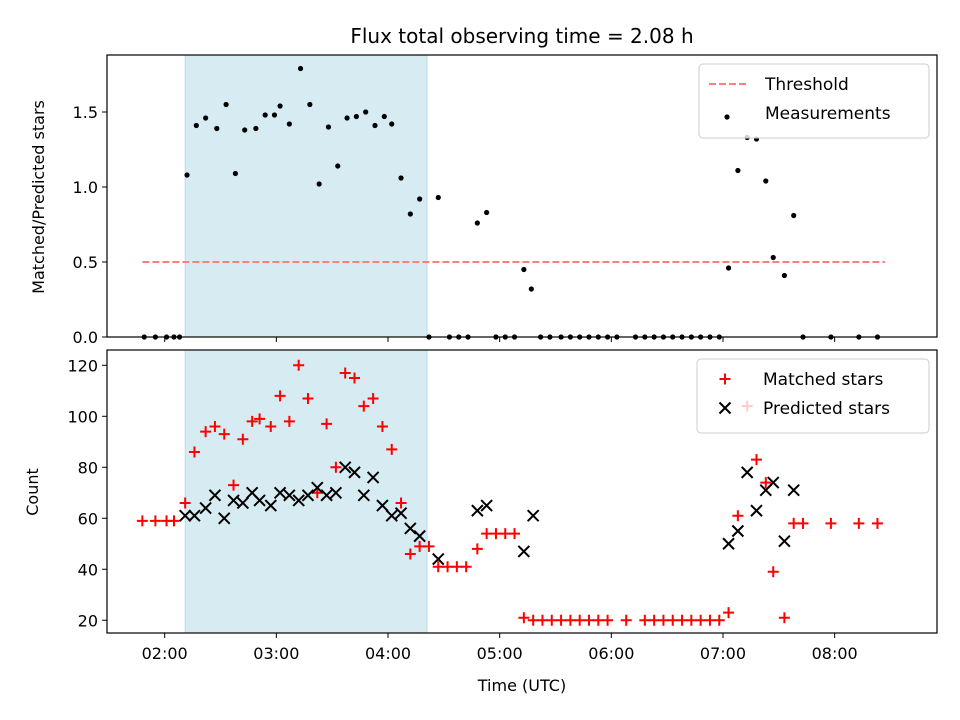  Describe the element at coordinates (521, 685) in the screenshot. I see `x-axis-label: Time (UTC)` at that location.